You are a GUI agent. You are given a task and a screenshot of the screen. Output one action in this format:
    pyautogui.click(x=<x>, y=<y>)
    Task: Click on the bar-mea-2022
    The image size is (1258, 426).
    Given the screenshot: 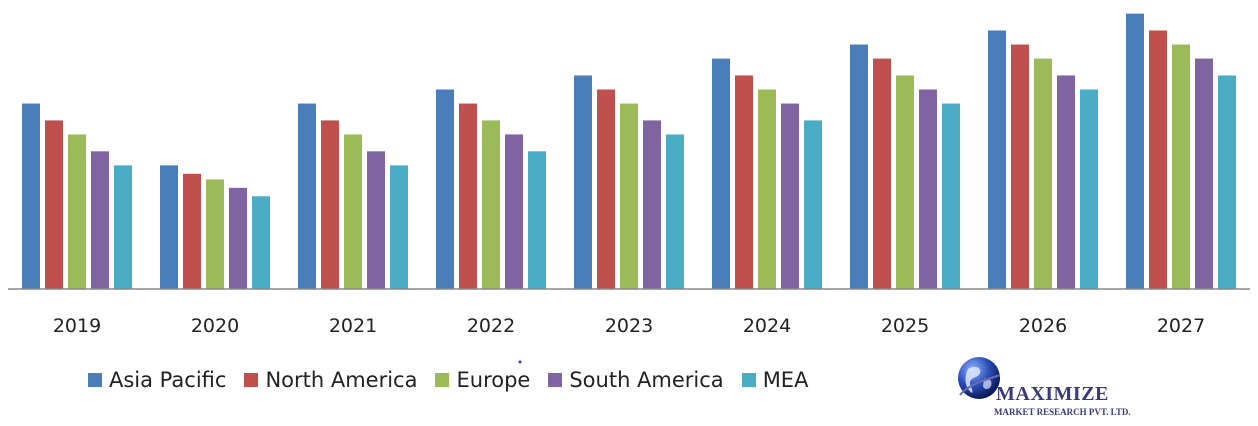 What is the action you would take?
    pyautogui.click(x=537, y=220)
    